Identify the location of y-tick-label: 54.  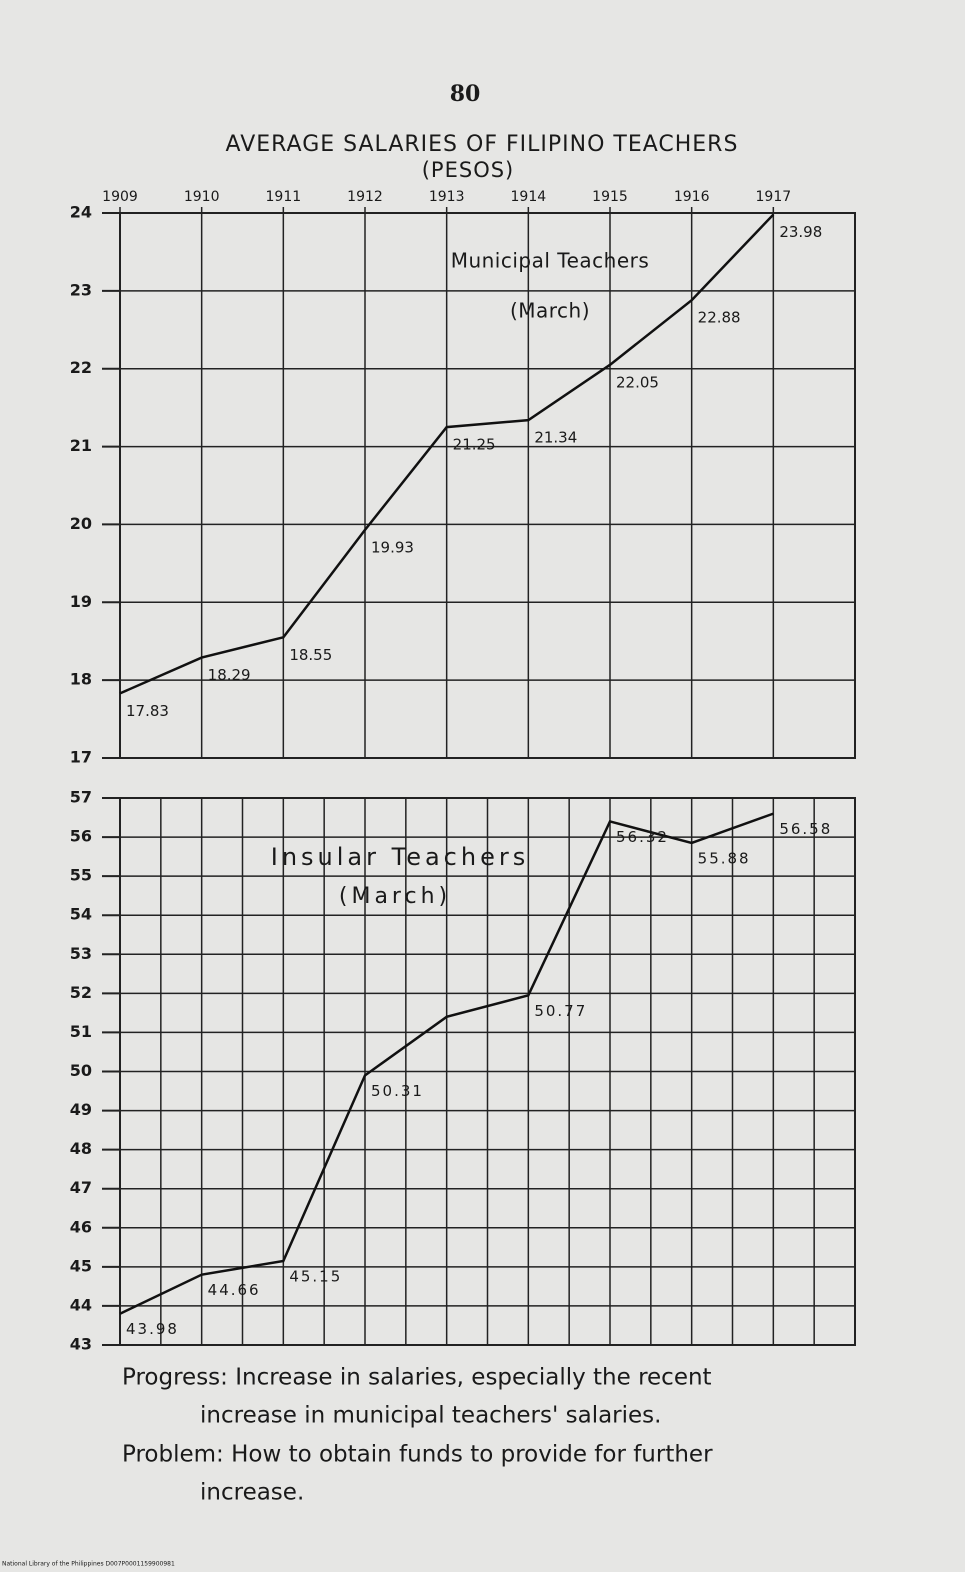
(81, 914).